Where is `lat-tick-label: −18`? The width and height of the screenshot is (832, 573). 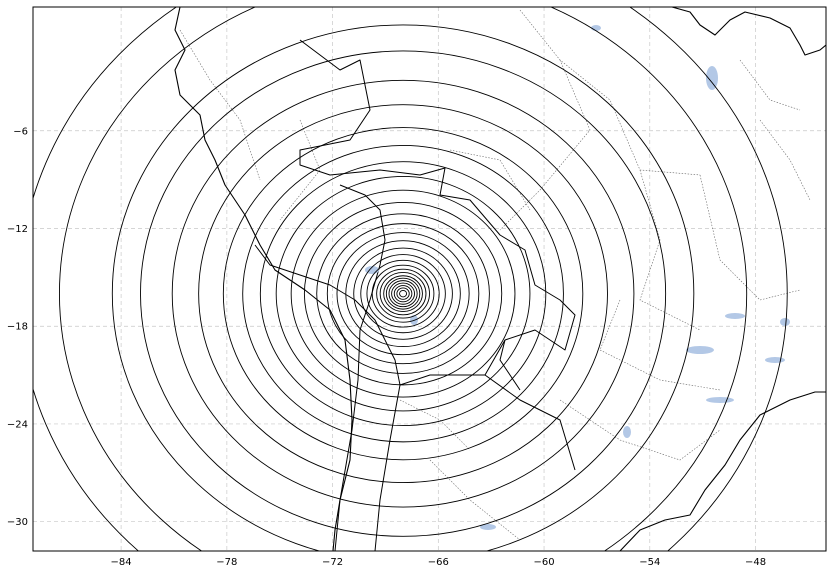 lat-tick-label: −18 is located at coordinates (17, 327).